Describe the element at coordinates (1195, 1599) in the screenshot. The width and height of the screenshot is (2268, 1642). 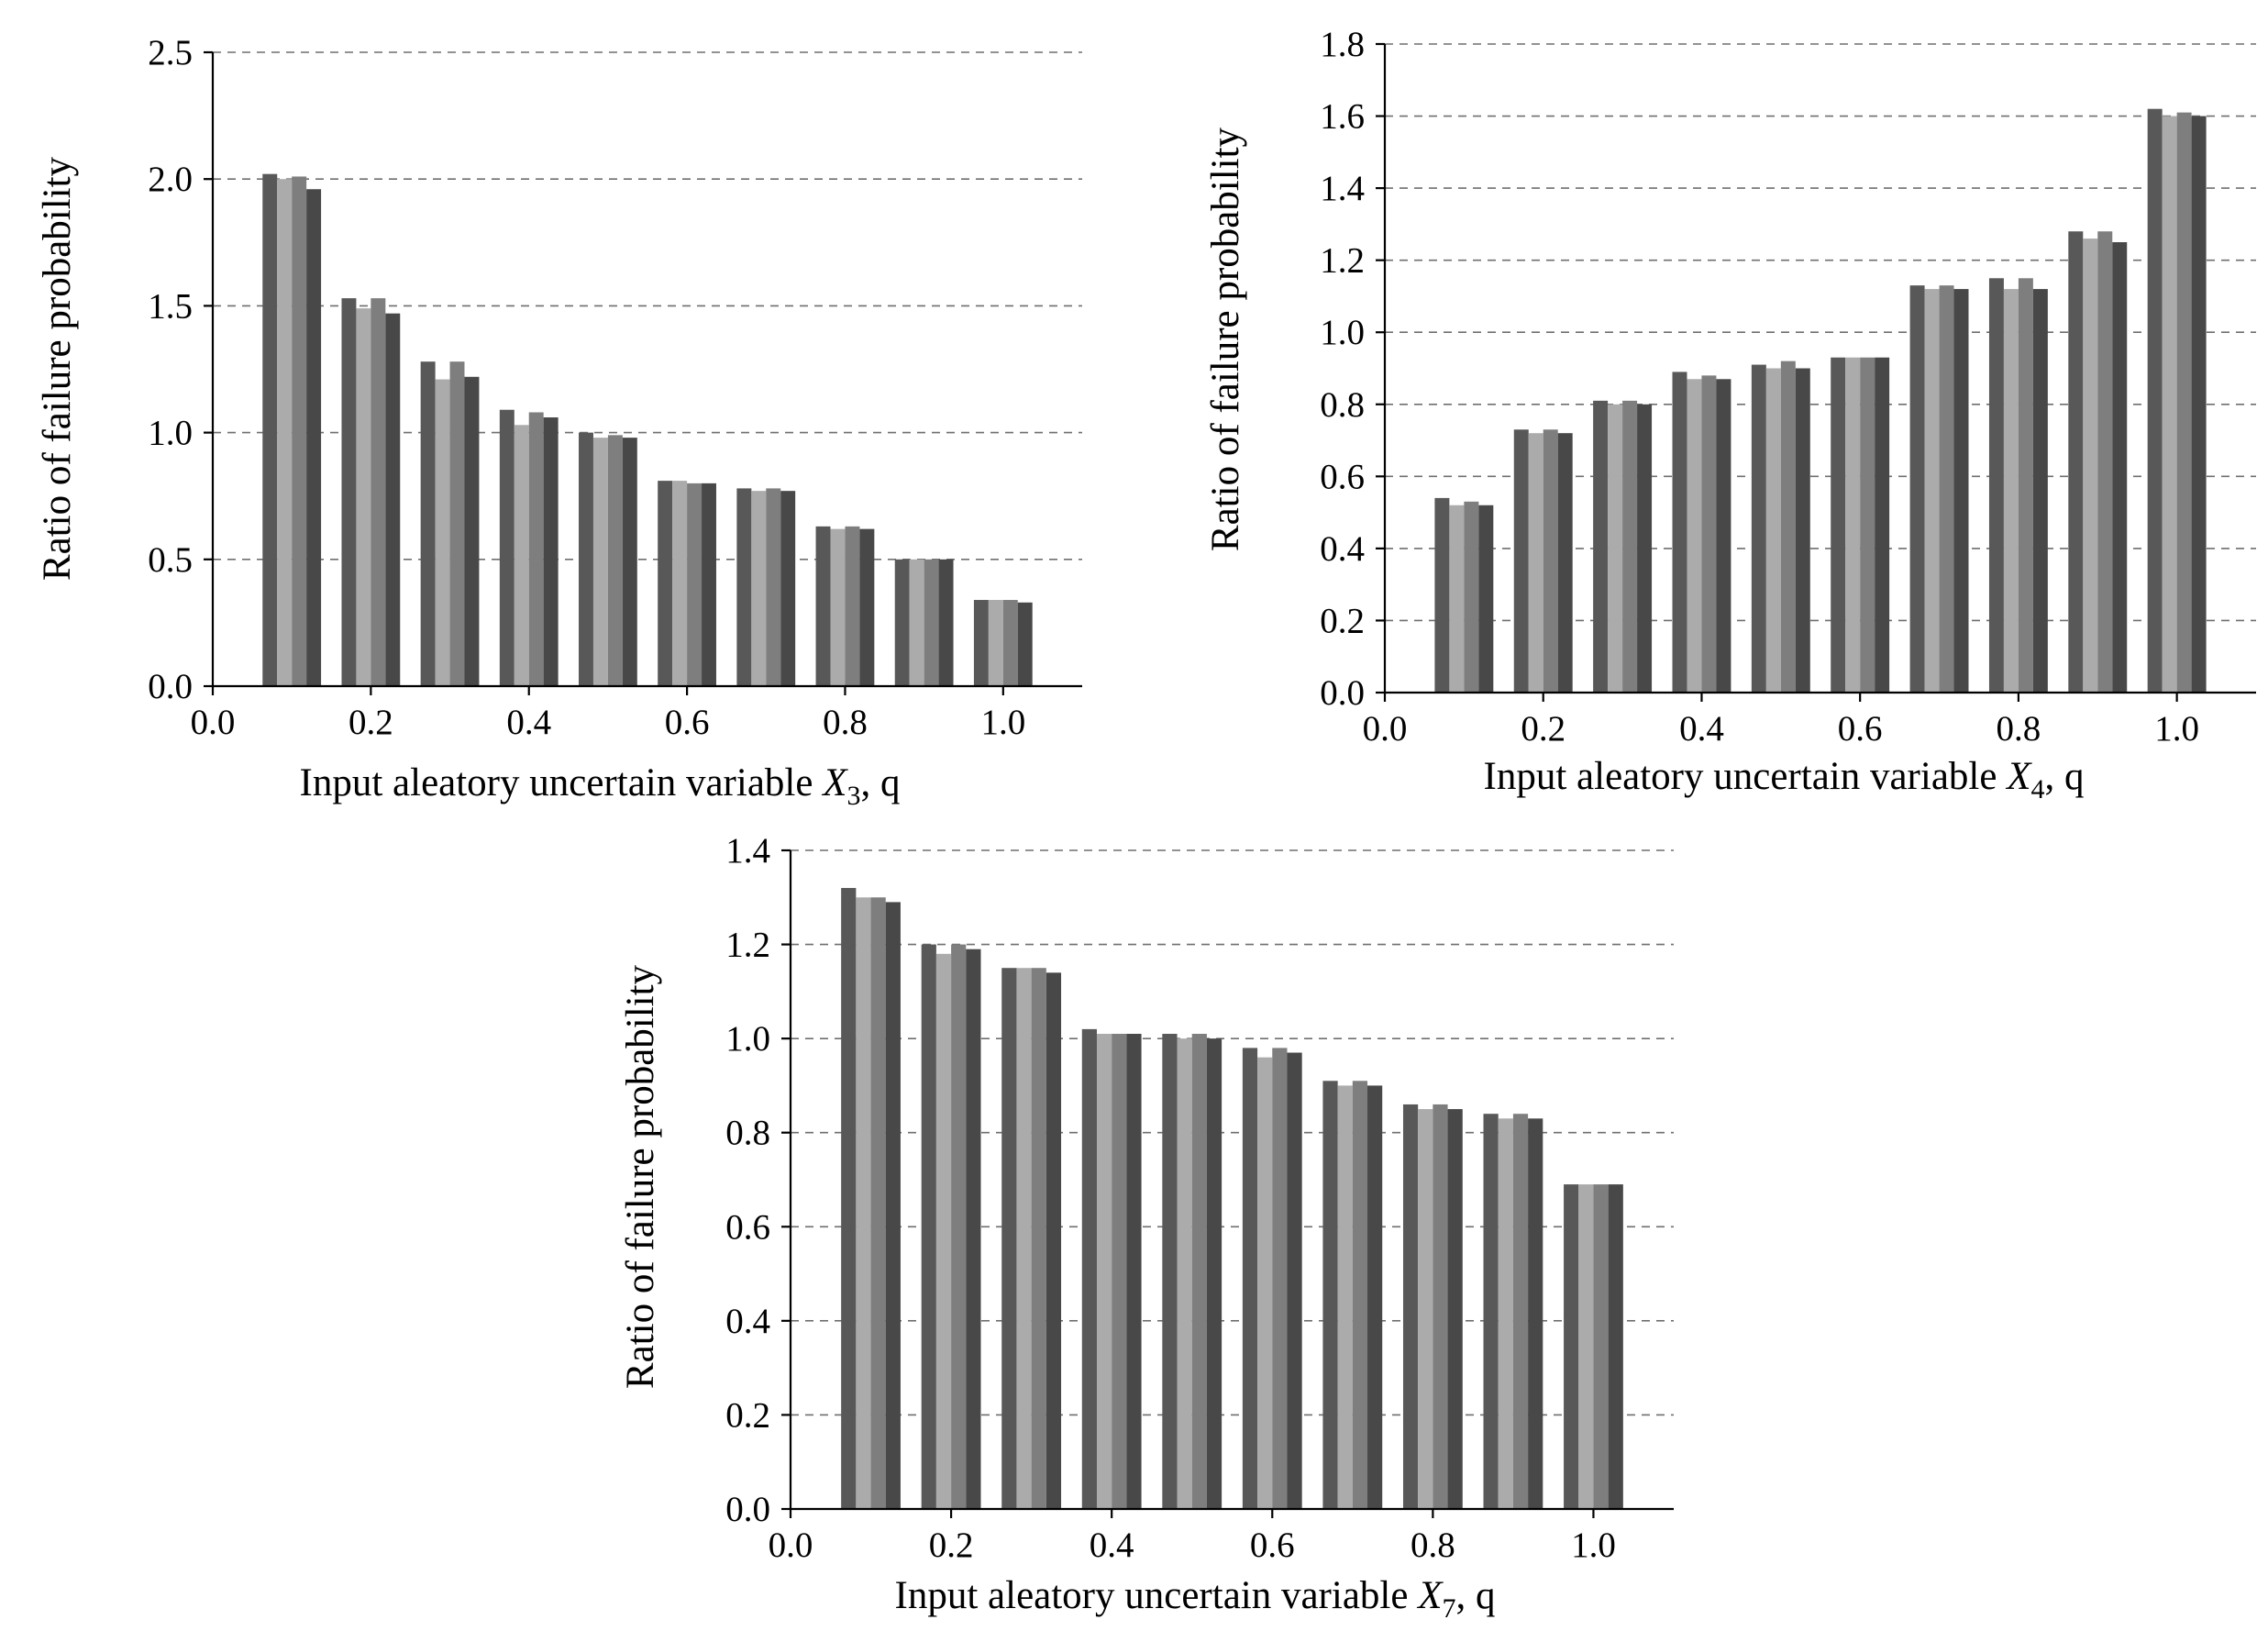
I see `x-axis-label: Input aleatory uncertain variable X7, q` at that location.